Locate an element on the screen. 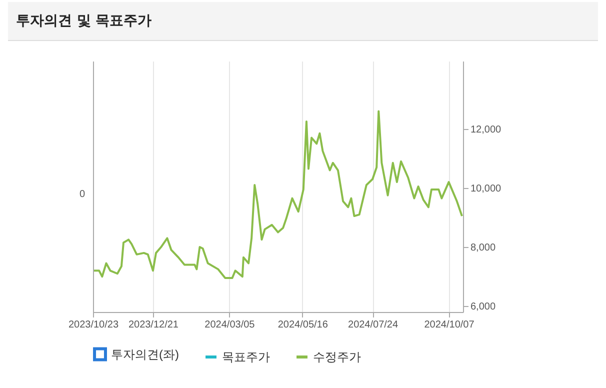  x-tick-label: 2023/12/21 is located at coordinates (153, 325).